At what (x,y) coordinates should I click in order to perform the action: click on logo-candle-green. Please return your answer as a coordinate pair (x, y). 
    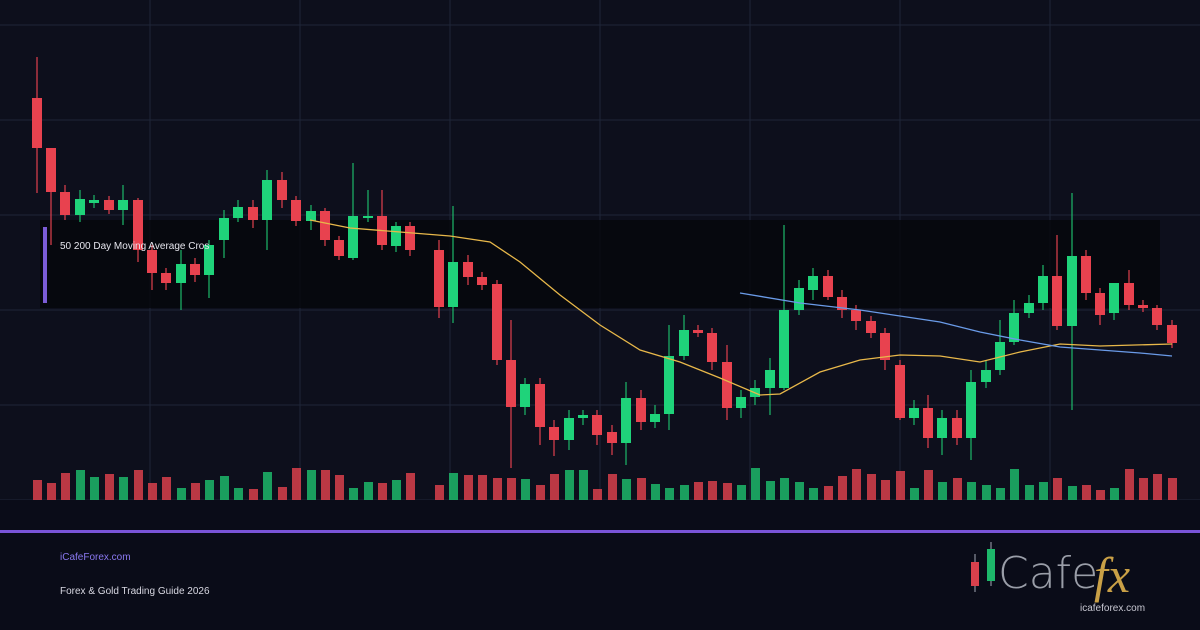
    Looking at the image, I should click on (991, 565).